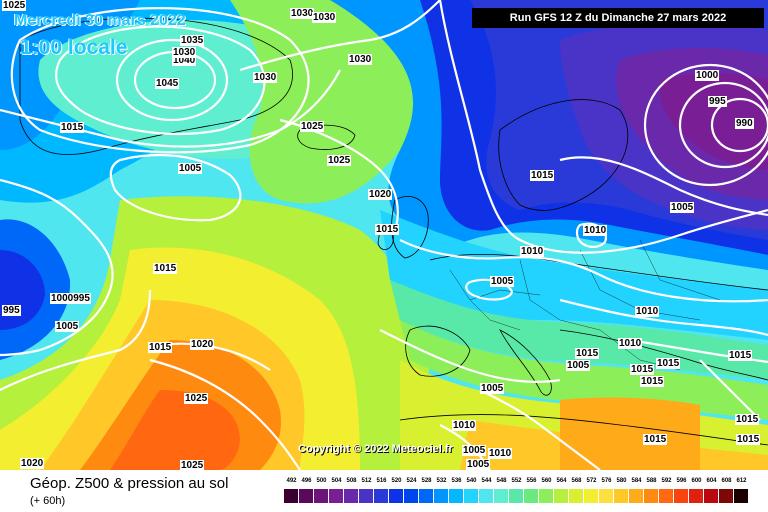  What do you see at coordinates (426, 481) in the screenshot?
I see `legend-tick-label: 528` at bounding box center [426, 481].